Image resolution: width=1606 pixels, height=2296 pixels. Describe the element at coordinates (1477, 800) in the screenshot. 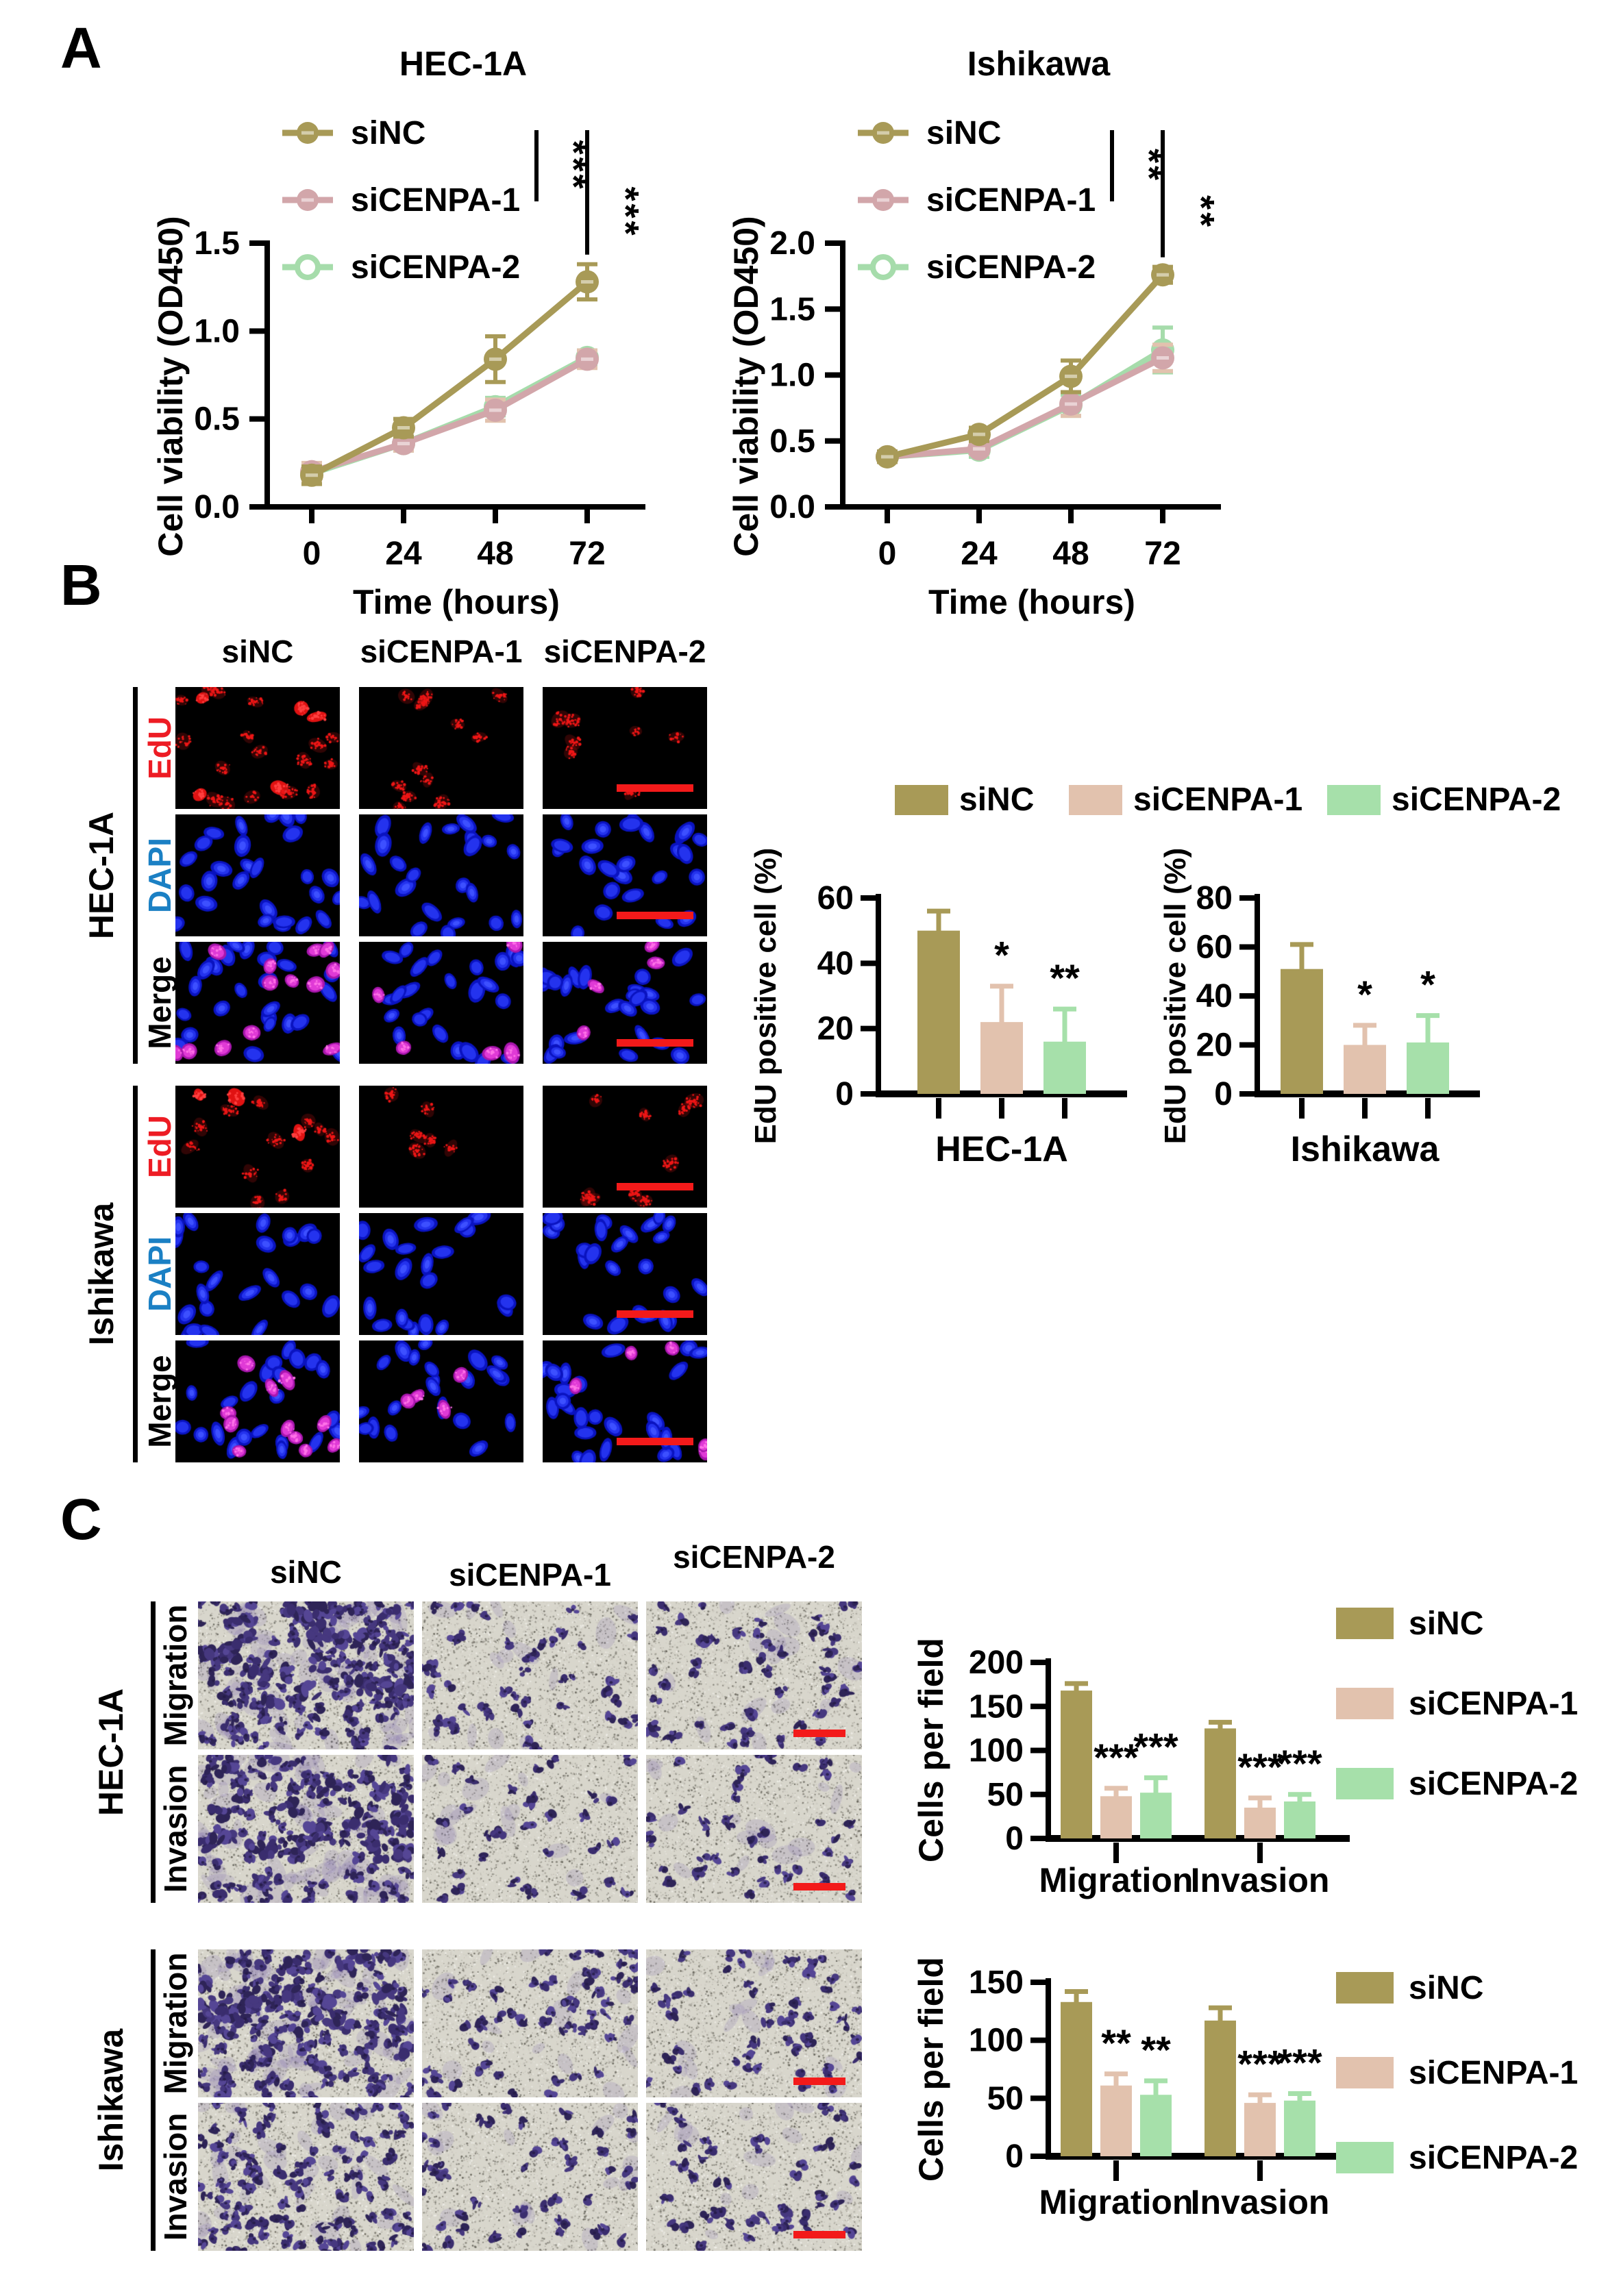

I see `legend-label-siCENPA-2: siCENPA-2` at that location.